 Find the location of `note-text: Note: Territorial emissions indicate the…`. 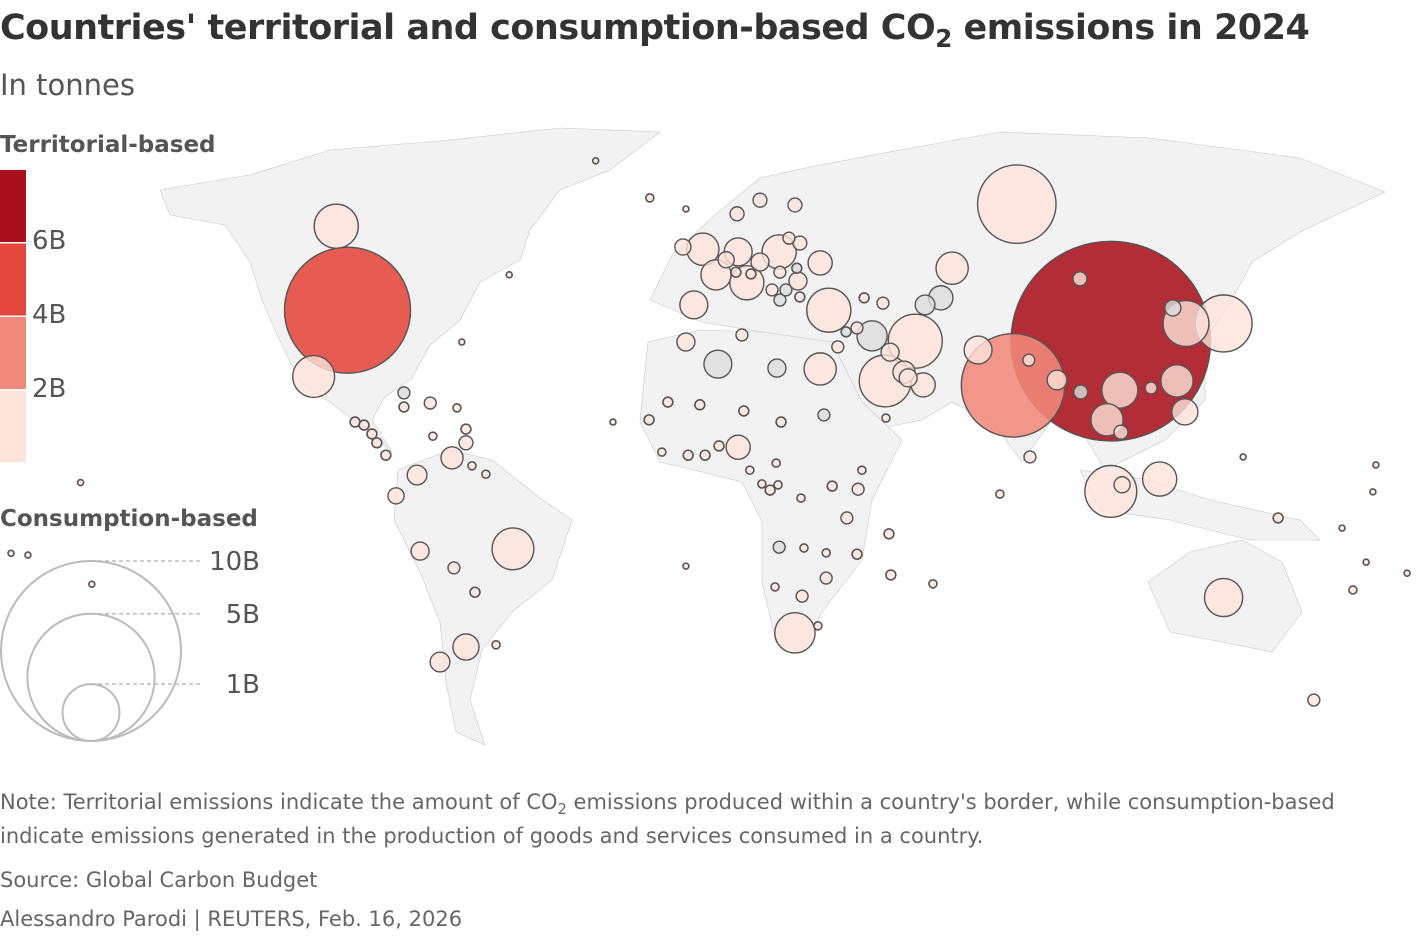

note-text: Note: Territorial emissions indicate the… is located at coordinates (279, 802).